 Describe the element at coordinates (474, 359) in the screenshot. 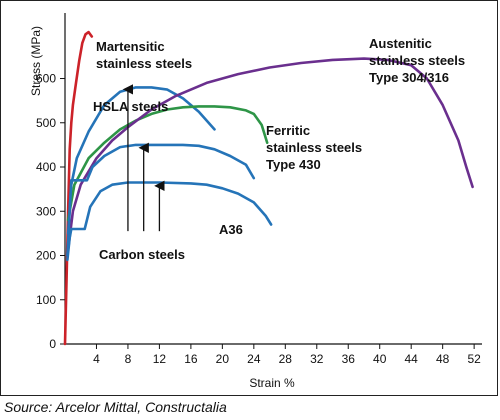

I see `x-tick-label: 52` at that location.